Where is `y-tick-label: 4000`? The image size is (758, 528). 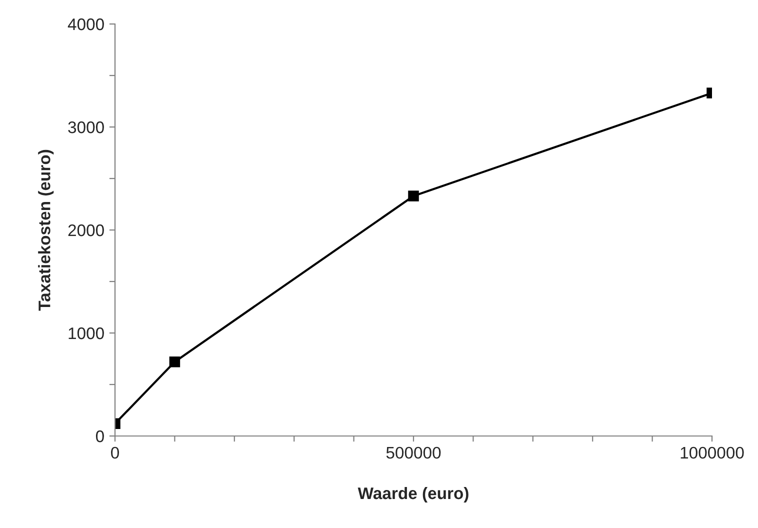 y-tick-label: 4000 is located at coordinates (86, 24).